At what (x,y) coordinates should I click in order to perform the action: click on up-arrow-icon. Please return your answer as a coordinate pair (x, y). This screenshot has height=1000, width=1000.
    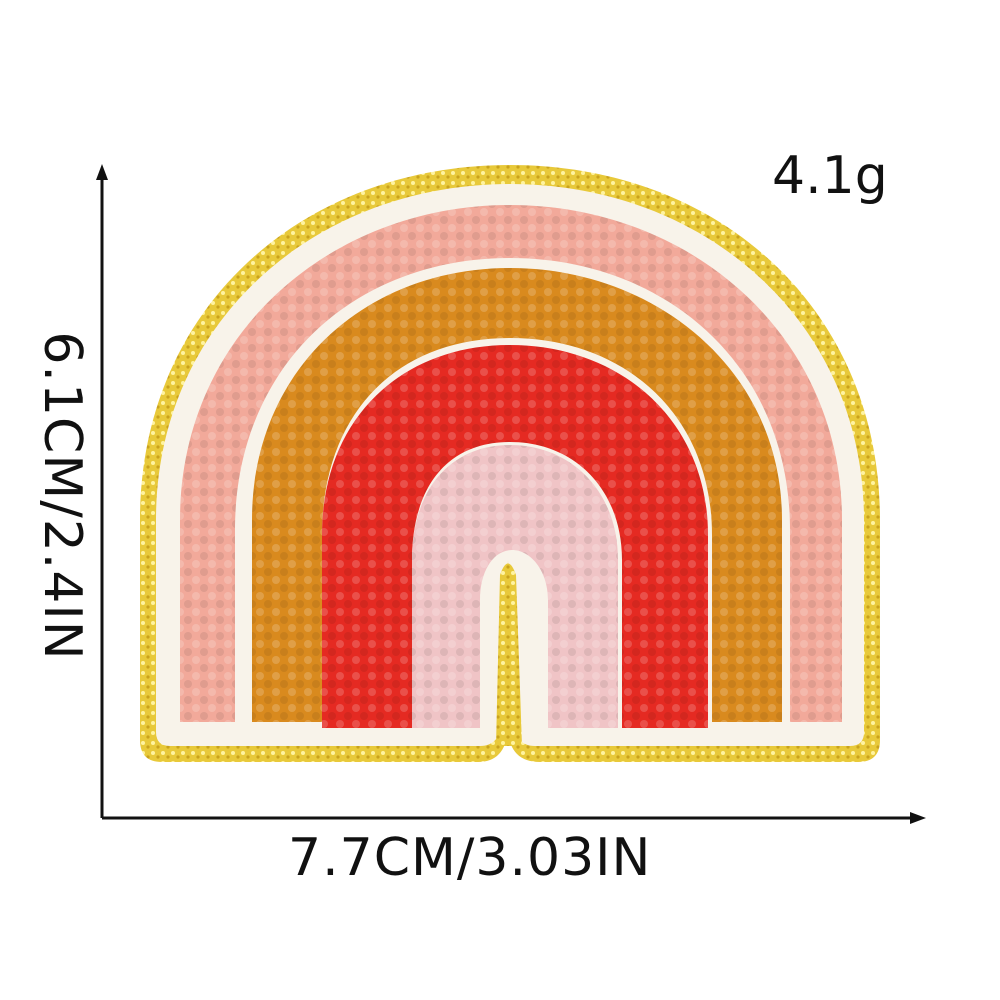
    Looking at the image, I should click on (102, 172).